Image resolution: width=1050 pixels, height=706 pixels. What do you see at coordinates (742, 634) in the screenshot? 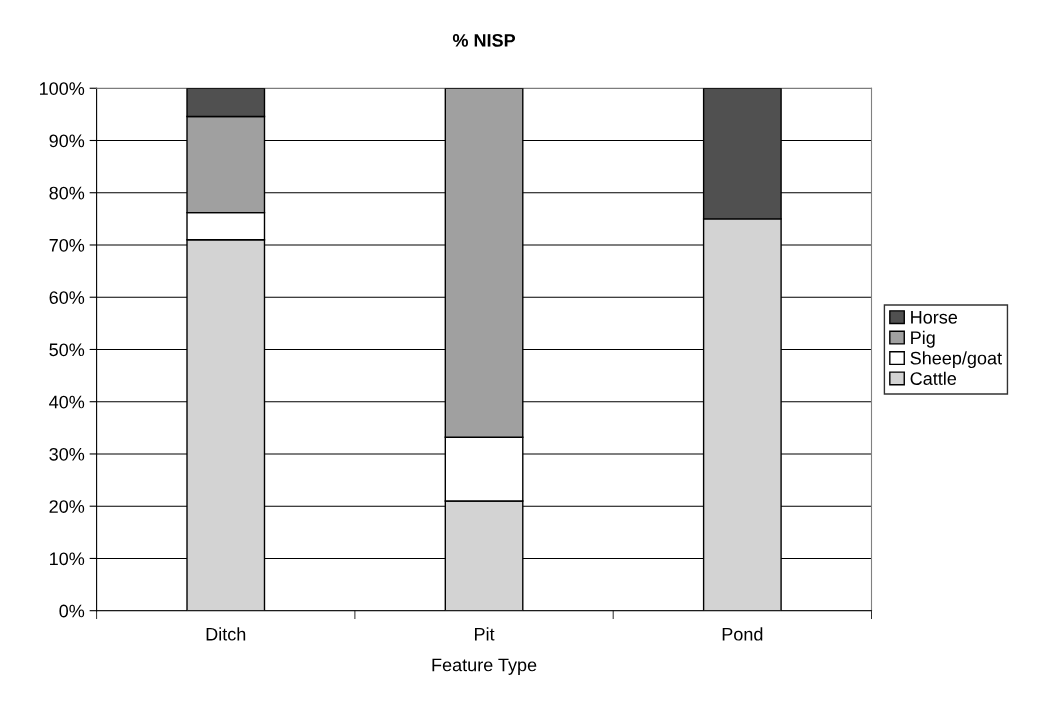
I see `x-tick-label: Pond` at bounding box center [742, 634].